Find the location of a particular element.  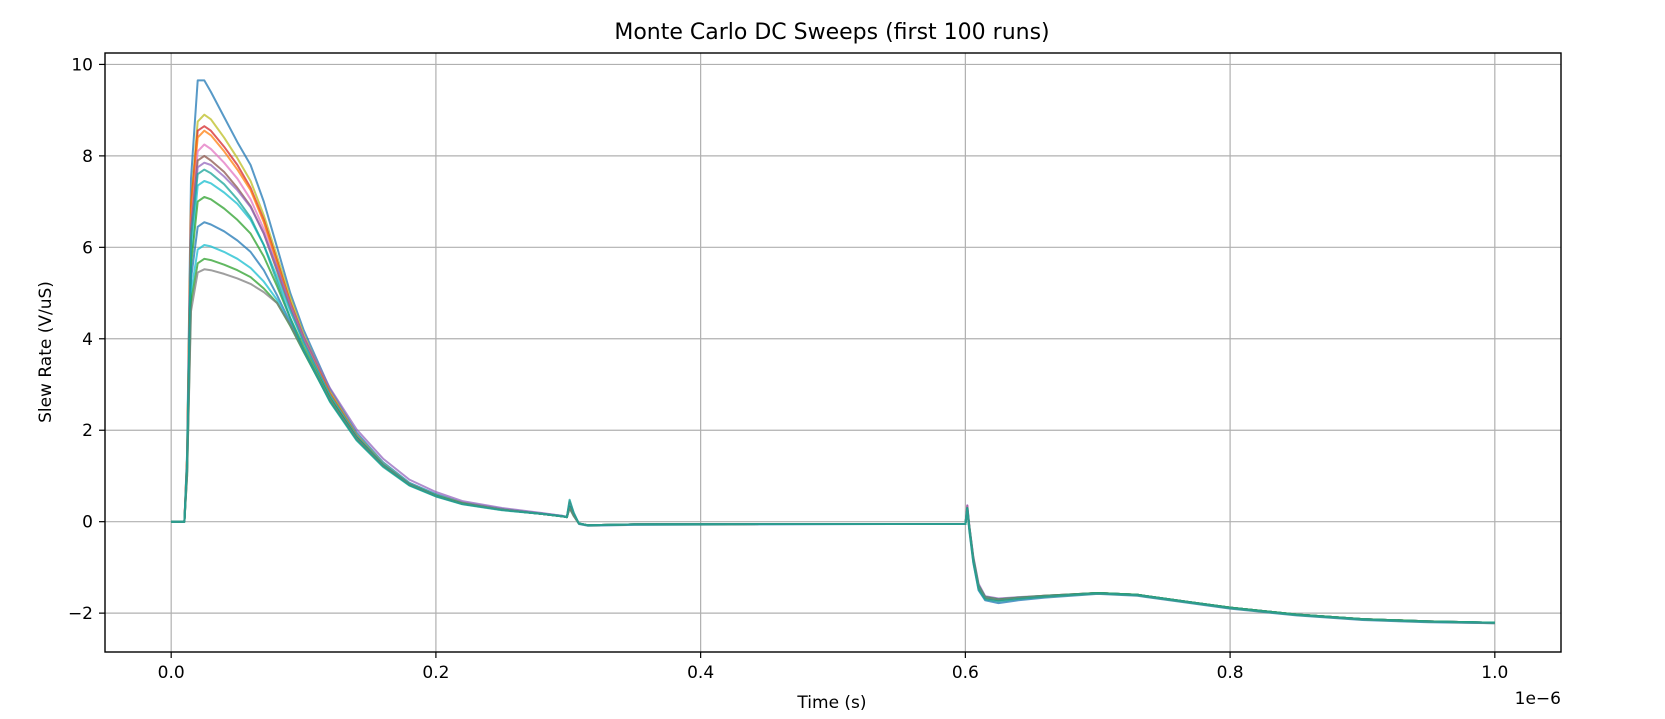

y-tick-label: 4 is located at coordinates (87, 340).